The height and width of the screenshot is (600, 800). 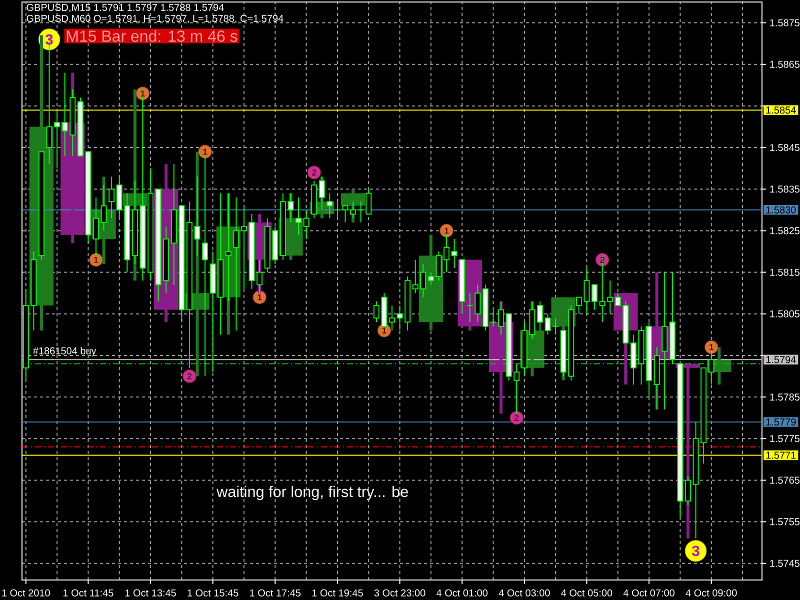 I want to click on ref-line-label: 1.5794, so click(x=781, y=360).